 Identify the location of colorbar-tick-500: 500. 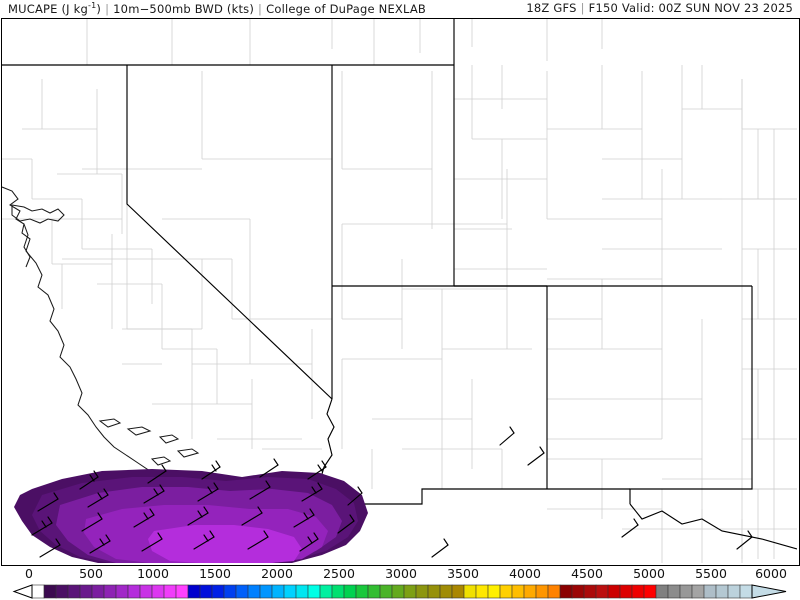
(91, 573).